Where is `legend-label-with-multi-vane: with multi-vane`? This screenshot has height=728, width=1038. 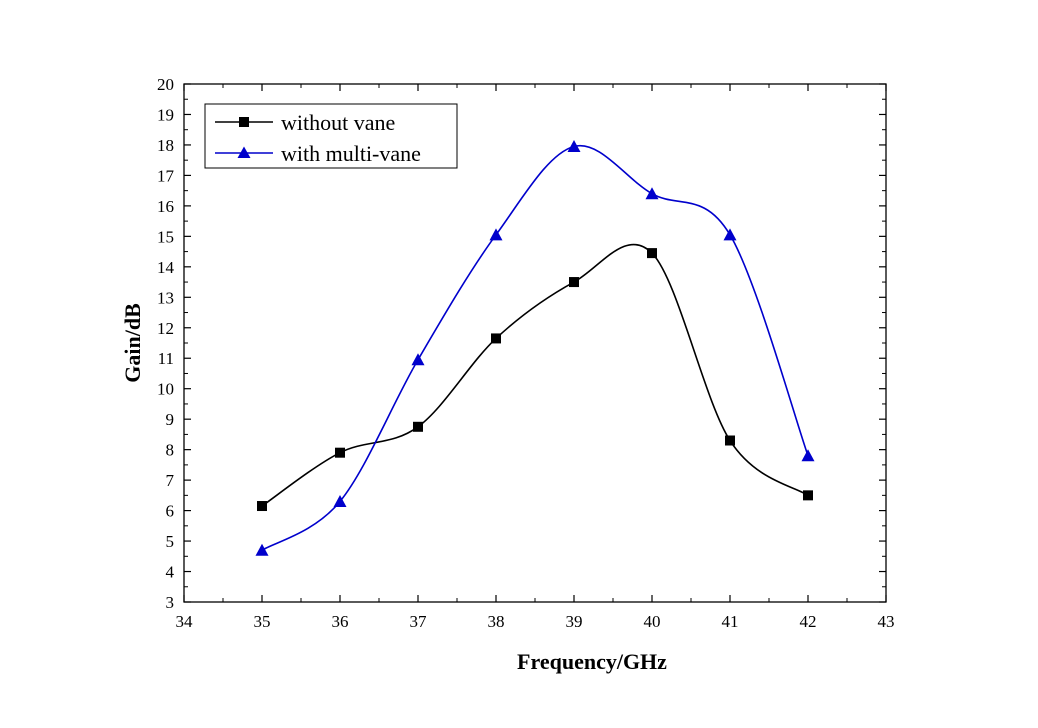 legend-label-with-multi-vane: with multi-vane is located at coordinates (351, 153).